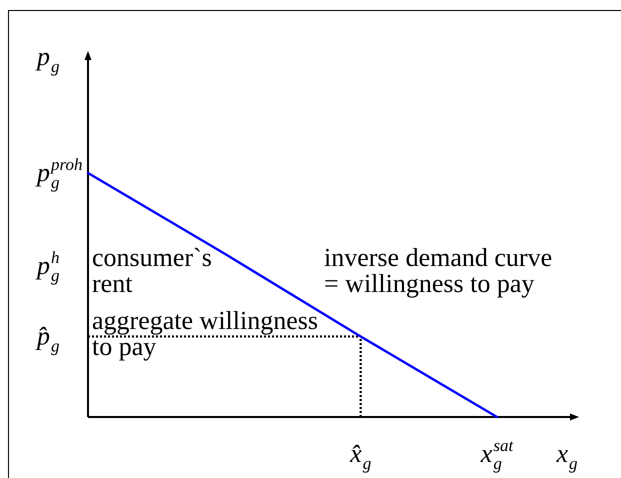  Describe the element at coordinates (438, 270) in the screenshot. I see `annotation: inverse demand curve = willingness to pay` at that location.